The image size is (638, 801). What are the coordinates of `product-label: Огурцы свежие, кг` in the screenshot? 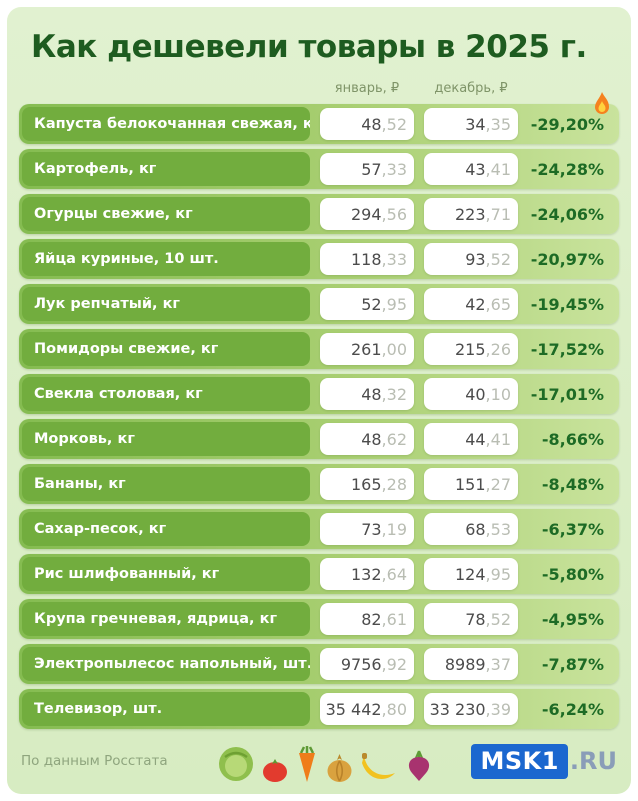 It's located at (166, 214).